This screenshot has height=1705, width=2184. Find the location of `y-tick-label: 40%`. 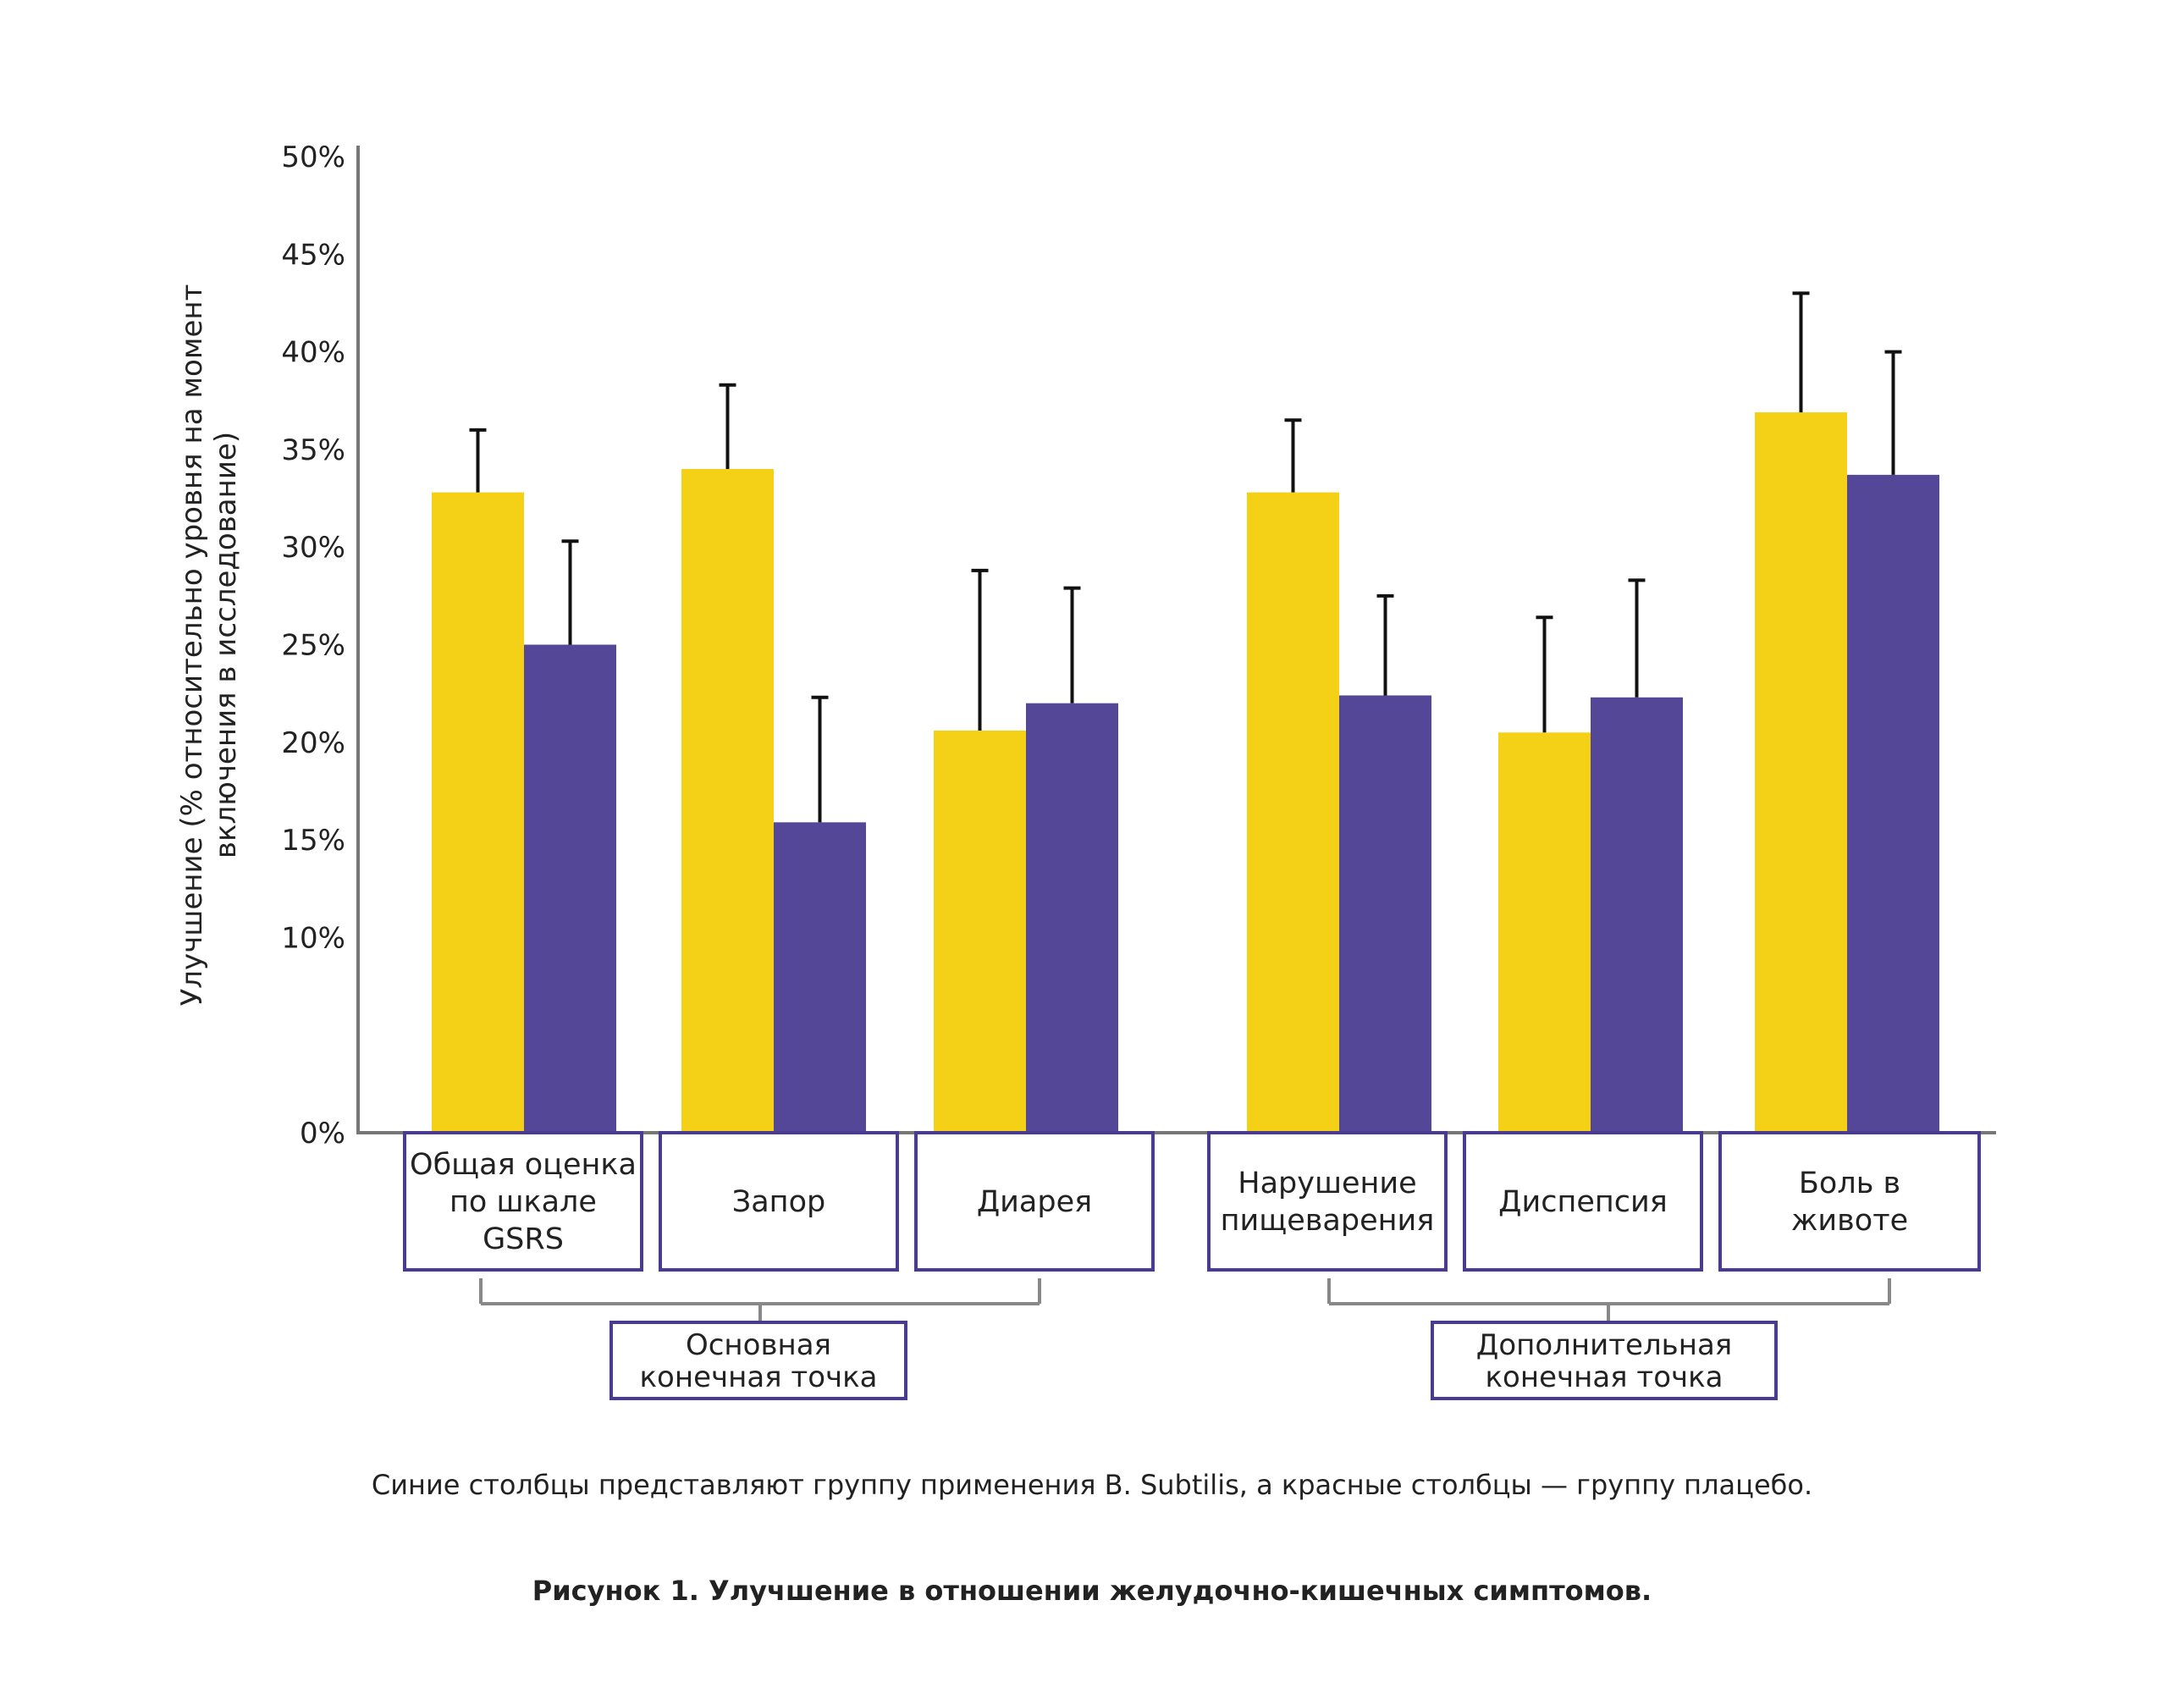

y-tick-label: 40% is located at coordinates (313, 353).